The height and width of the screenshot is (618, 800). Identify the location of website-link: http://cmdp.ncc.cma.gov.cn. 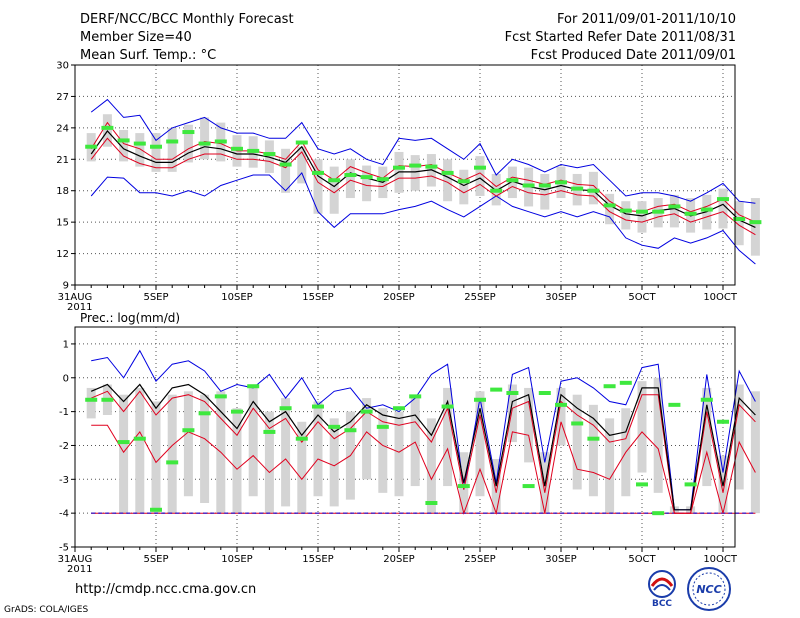
(166, 589).